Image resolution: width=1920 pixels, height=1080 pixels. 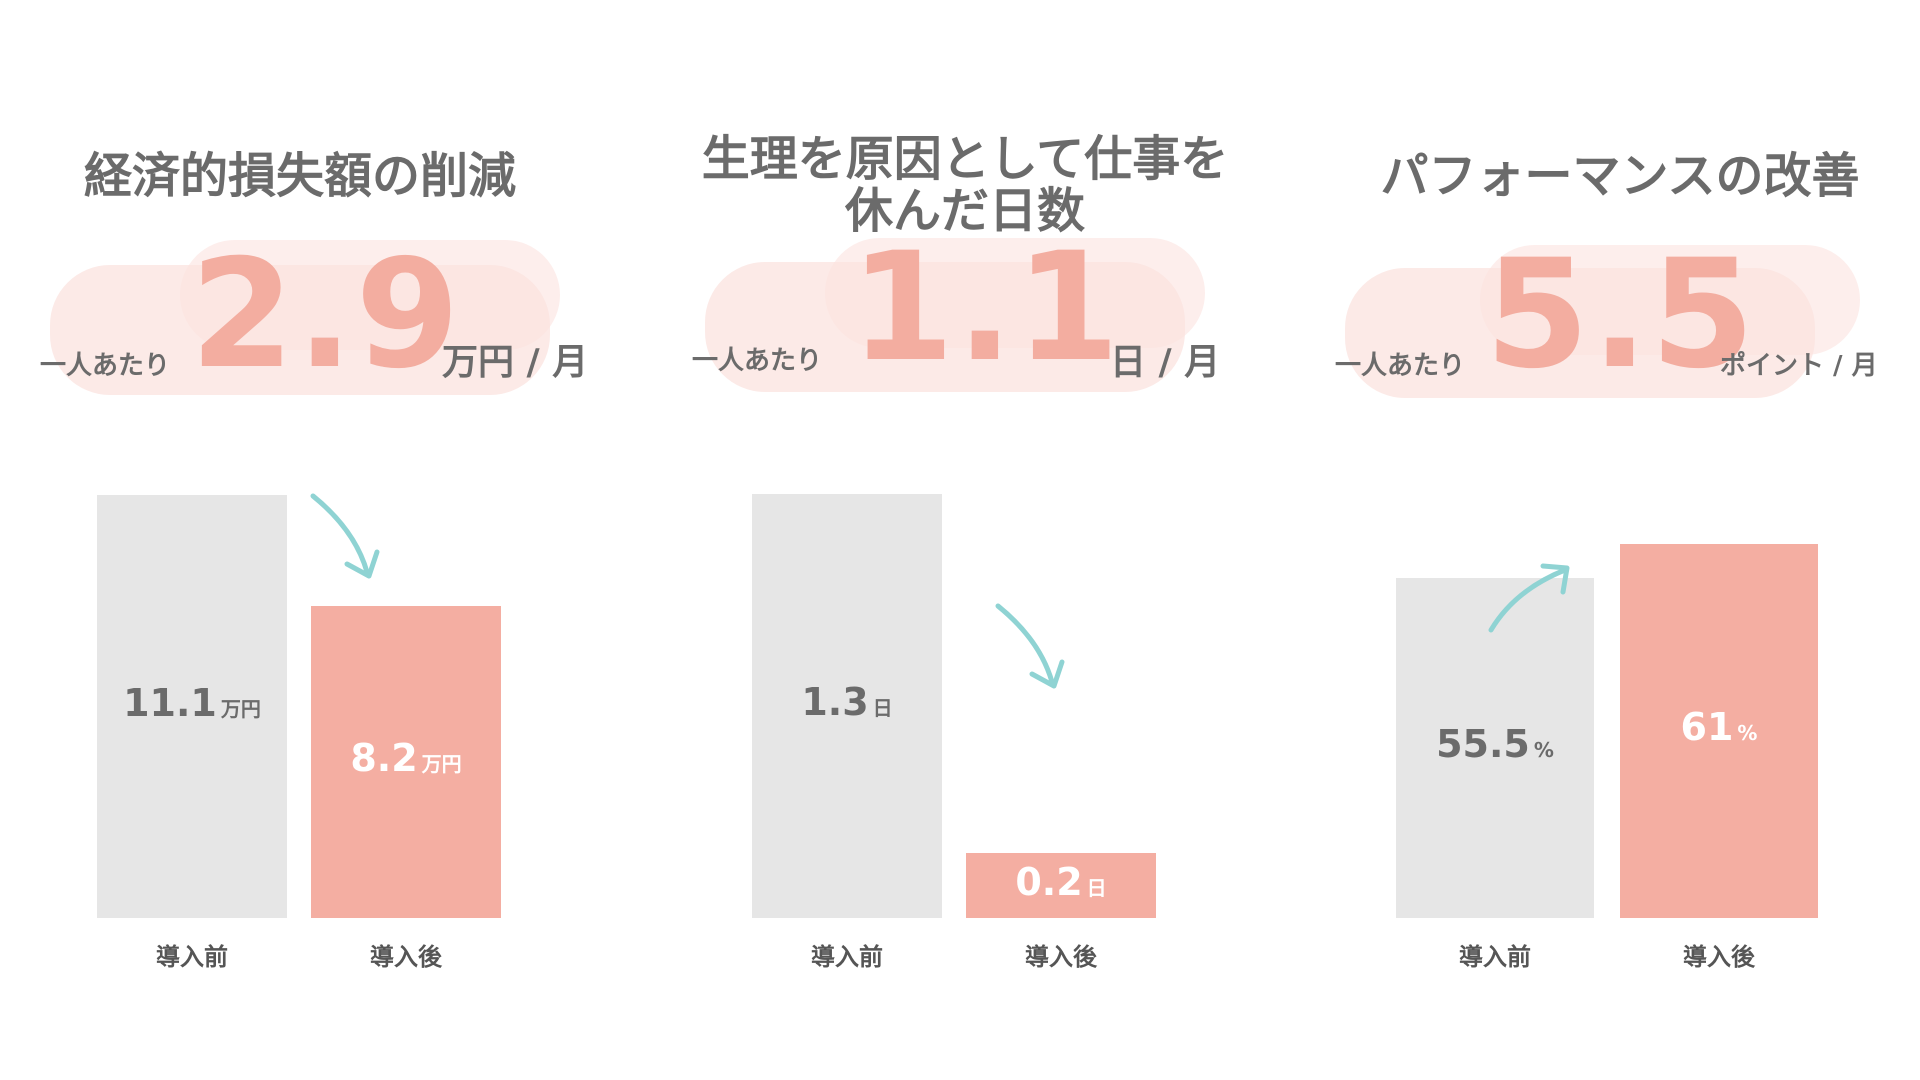 I want to click on arrow-up-icon, so click(x=1529, y=598).